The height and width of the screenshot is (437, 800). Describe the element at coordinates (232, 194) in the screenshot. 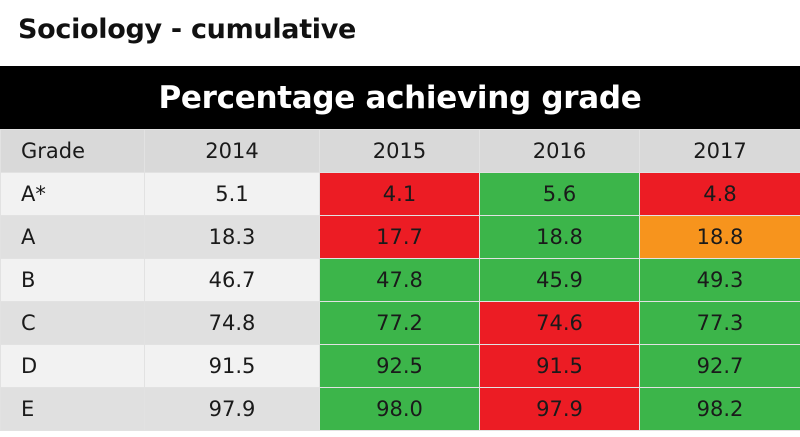

I see `value-cell: 5.1` at that location.